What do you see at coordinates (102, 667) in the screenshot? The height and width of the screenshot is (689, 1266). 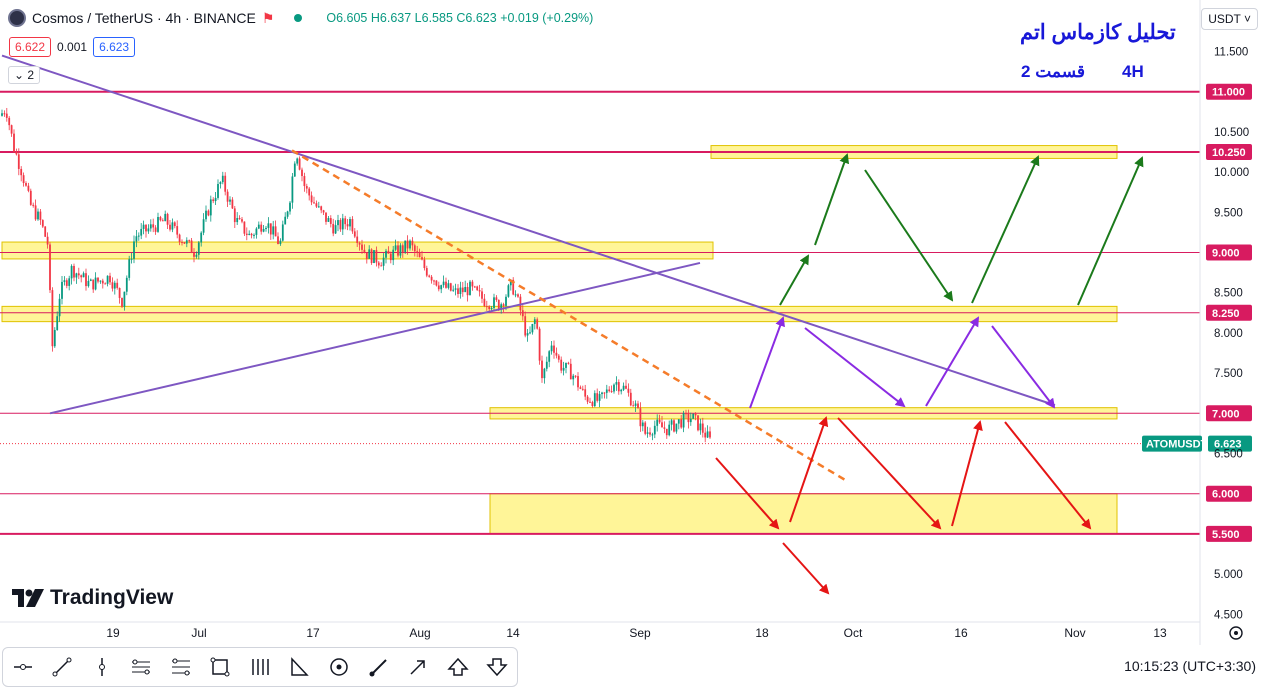 I see `vertical-line-icon` at bounding box center [102, 667].